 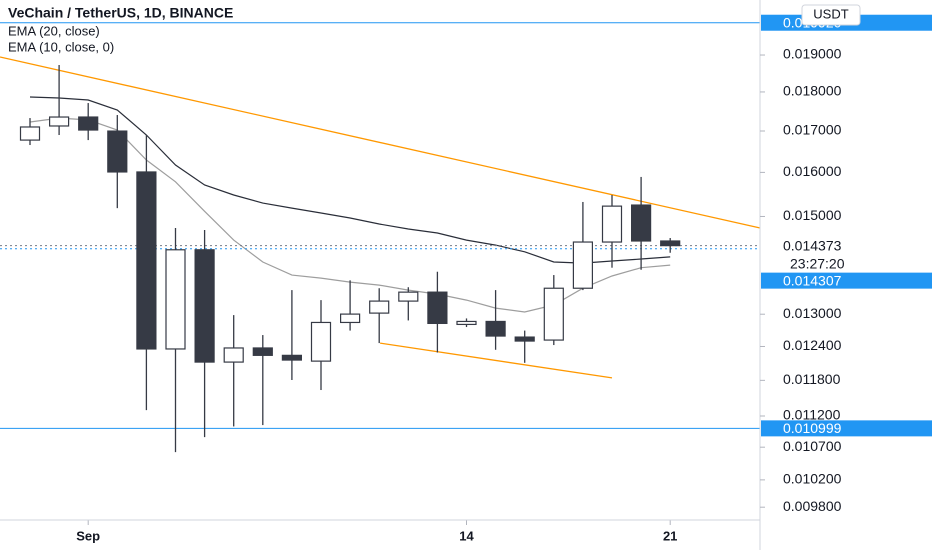 I want to click on y-tick-label: 0.011800, so click(x=812, y=379).